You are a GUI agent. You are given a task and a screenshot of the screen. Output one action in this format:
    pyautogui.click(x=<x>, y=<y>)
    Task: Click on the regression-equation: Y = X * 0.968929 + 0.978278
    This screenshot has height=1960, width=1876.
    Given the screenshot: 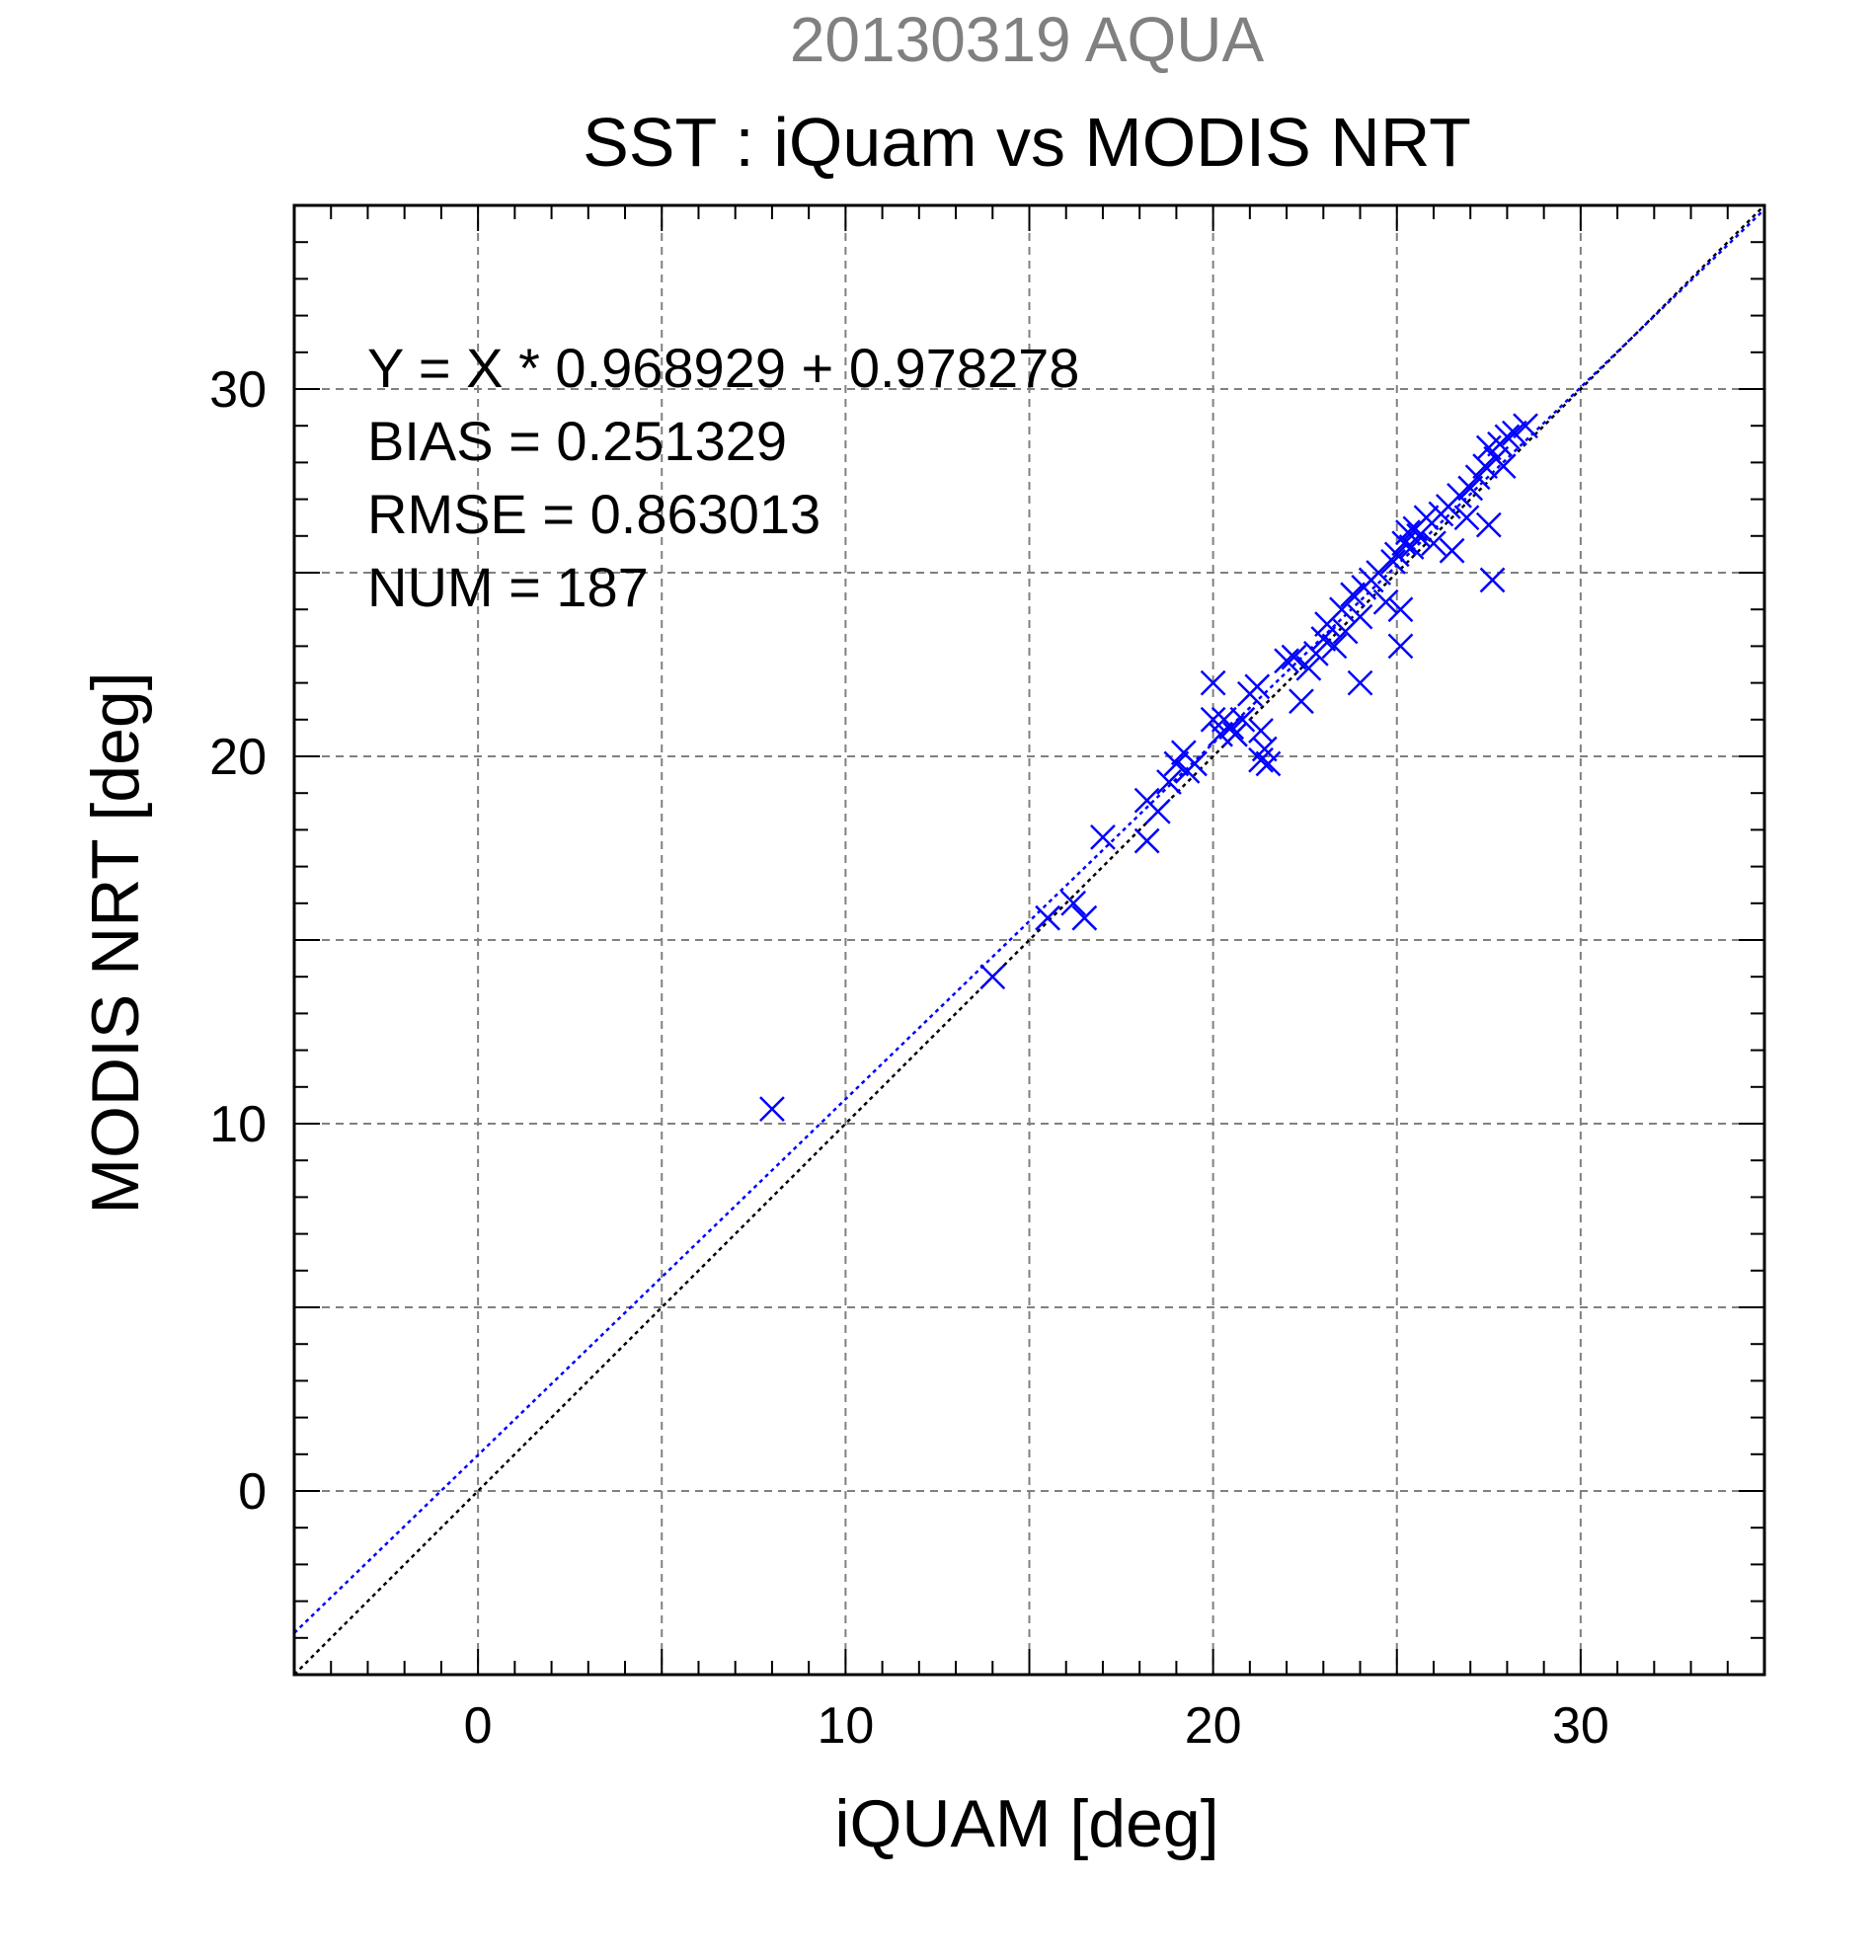 What is the action you would take?
    pyautogui.click(x=723, y=368)
    